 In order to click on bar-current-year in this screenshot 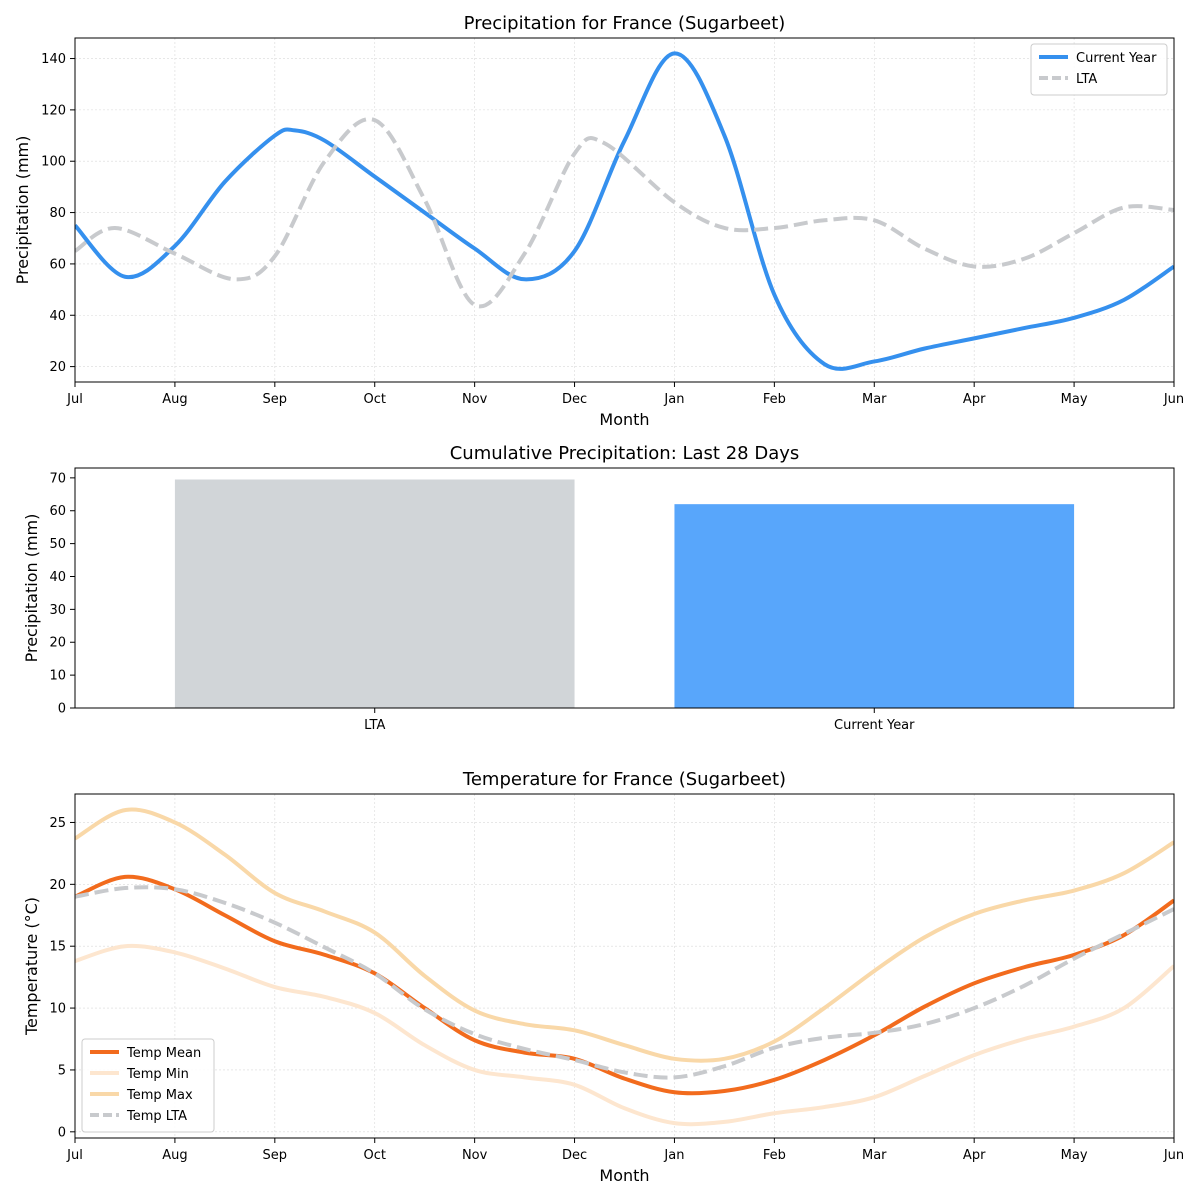, I will do `click(874, 606)`.